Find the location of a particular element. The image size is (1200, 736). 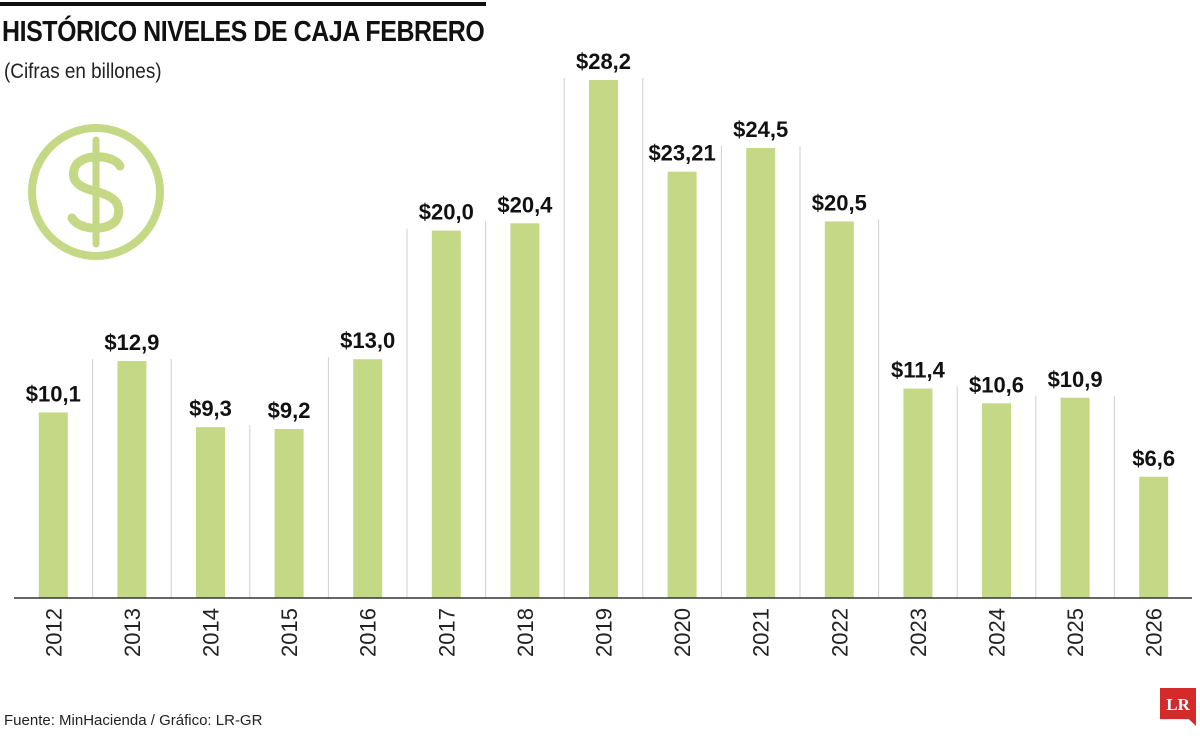

data-label-2025: $10,9 is located at coordinates (1075, 379).